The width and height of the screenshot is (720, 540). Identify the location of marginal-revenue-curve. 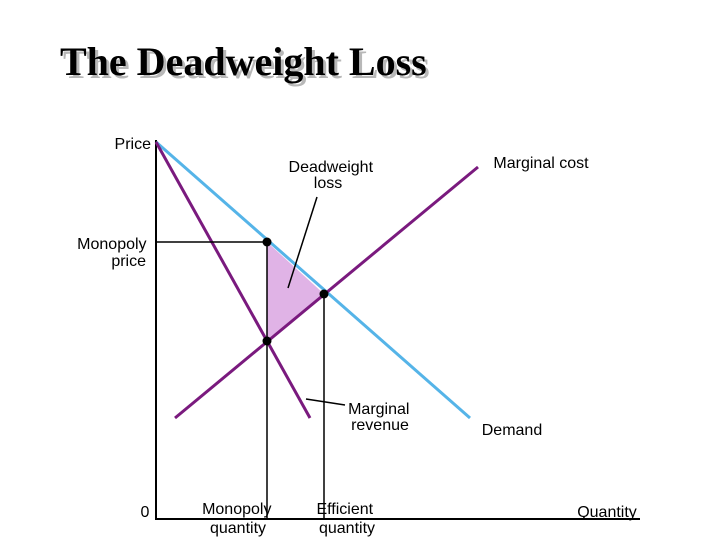
(233, 280).